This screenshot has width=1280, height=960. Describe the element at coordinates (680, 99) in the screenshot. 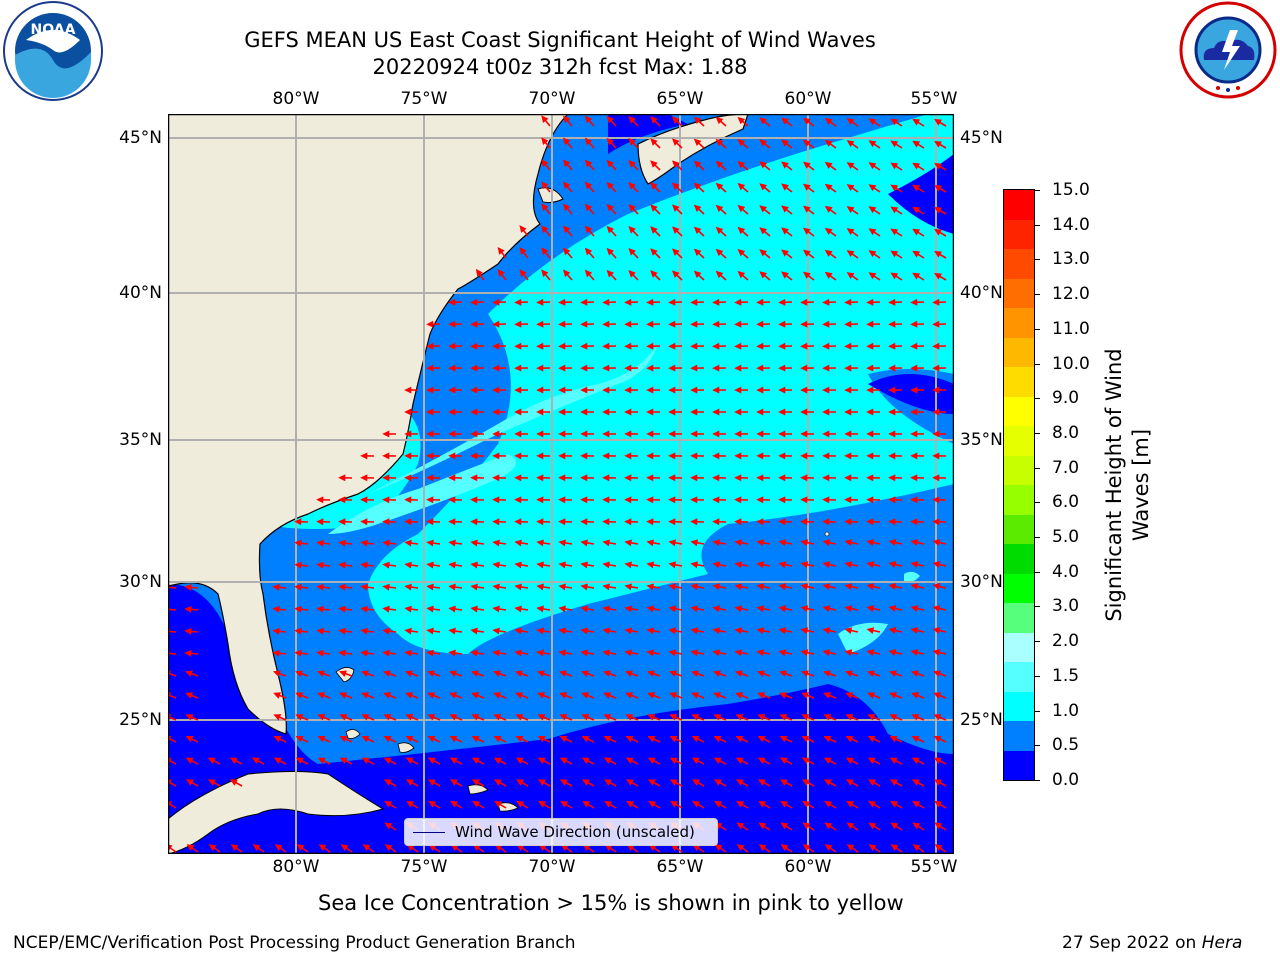

I see `lon-label-top: 65°W` at that location.